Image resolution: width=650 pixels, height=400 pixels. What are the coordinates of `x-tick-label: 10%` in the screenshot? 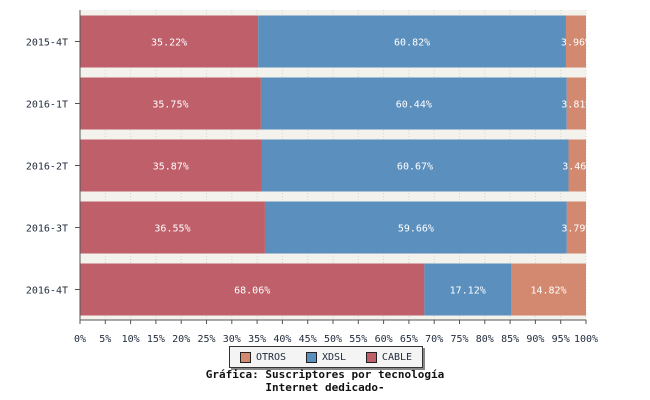 It's located at (131, 339).